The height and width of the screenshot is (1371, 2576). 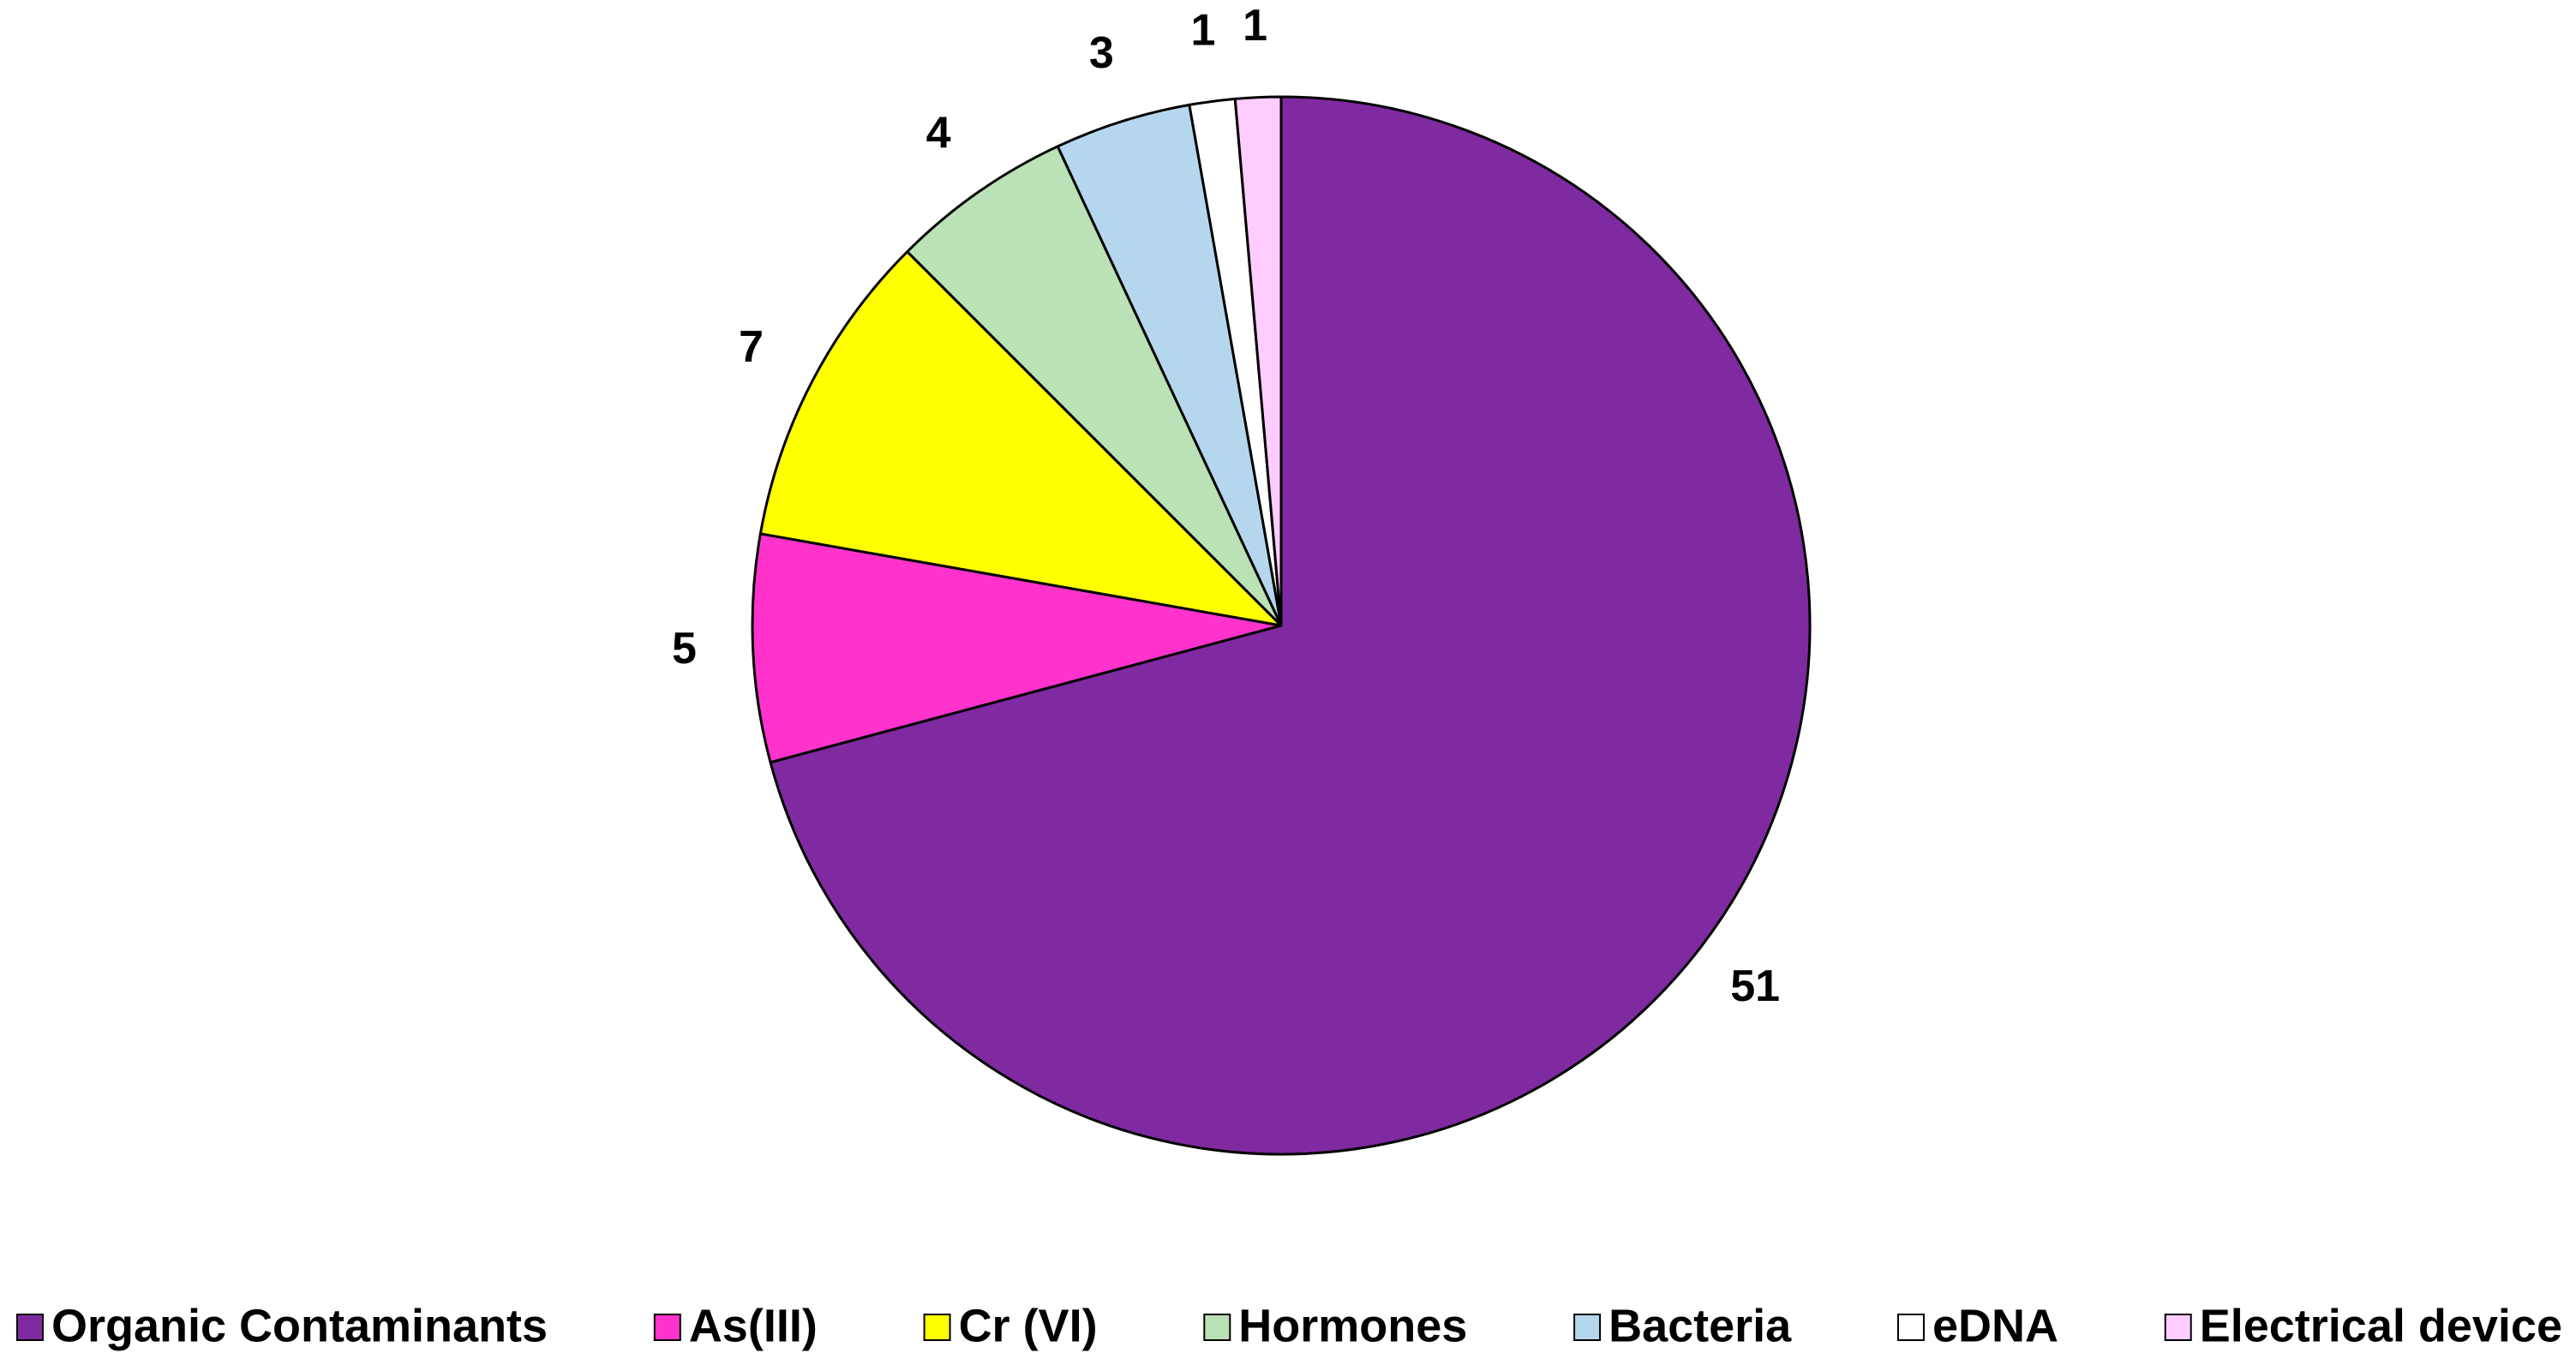 I want to click on legend-item: Cr (VI), so click(x=1010, y=1325).